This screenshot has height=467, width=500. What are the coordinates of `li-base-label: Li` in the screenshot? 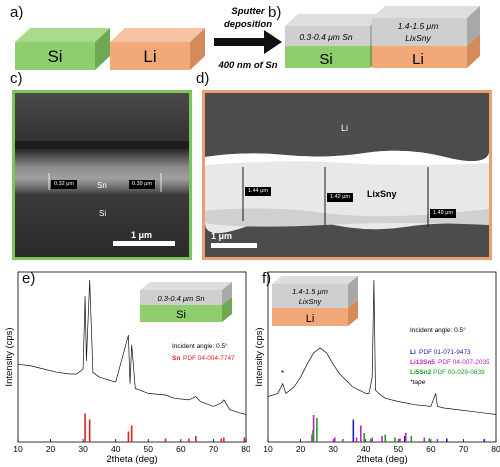 It's located at (418, 59).